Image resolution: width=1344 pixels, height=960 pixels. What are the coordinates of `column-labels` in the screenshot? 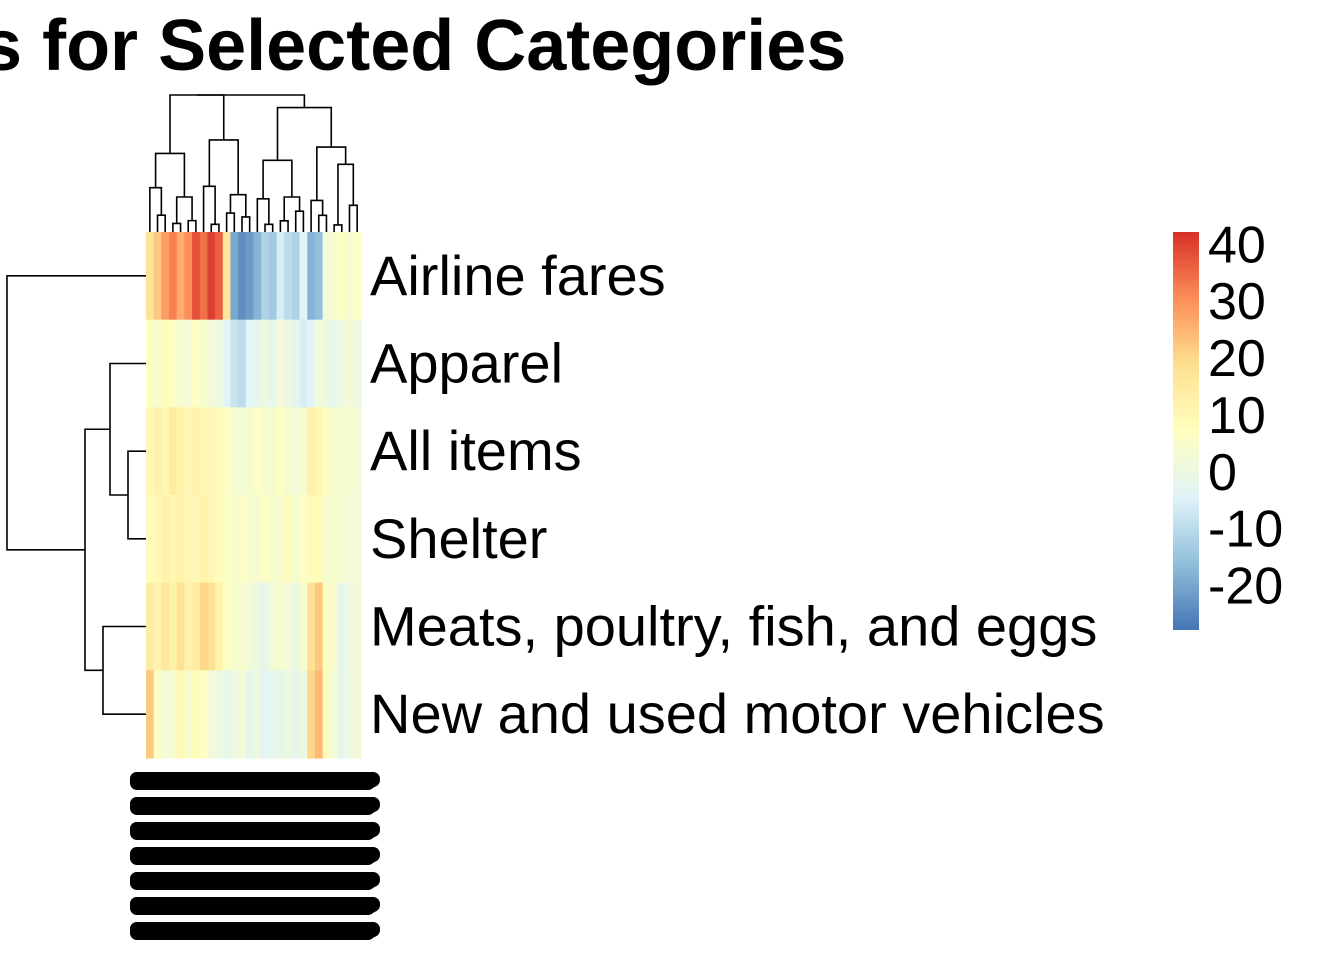 It's located at (255, 856).